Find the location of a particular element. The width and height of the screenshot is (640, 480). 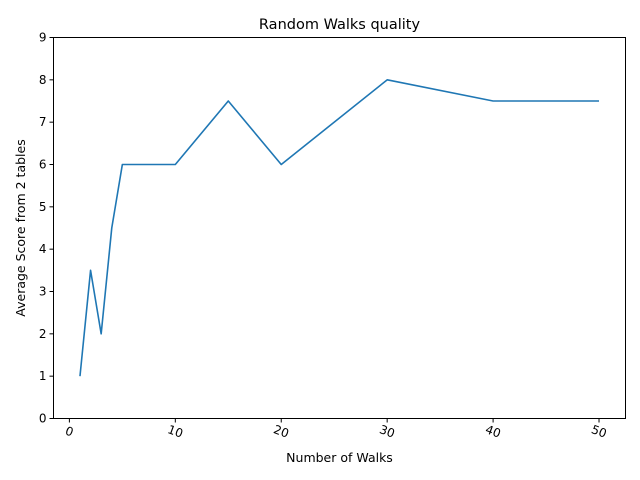

y-axis: 0 1 2 3 4 5 6 7 8 9 is located at coordinates (46, 228).